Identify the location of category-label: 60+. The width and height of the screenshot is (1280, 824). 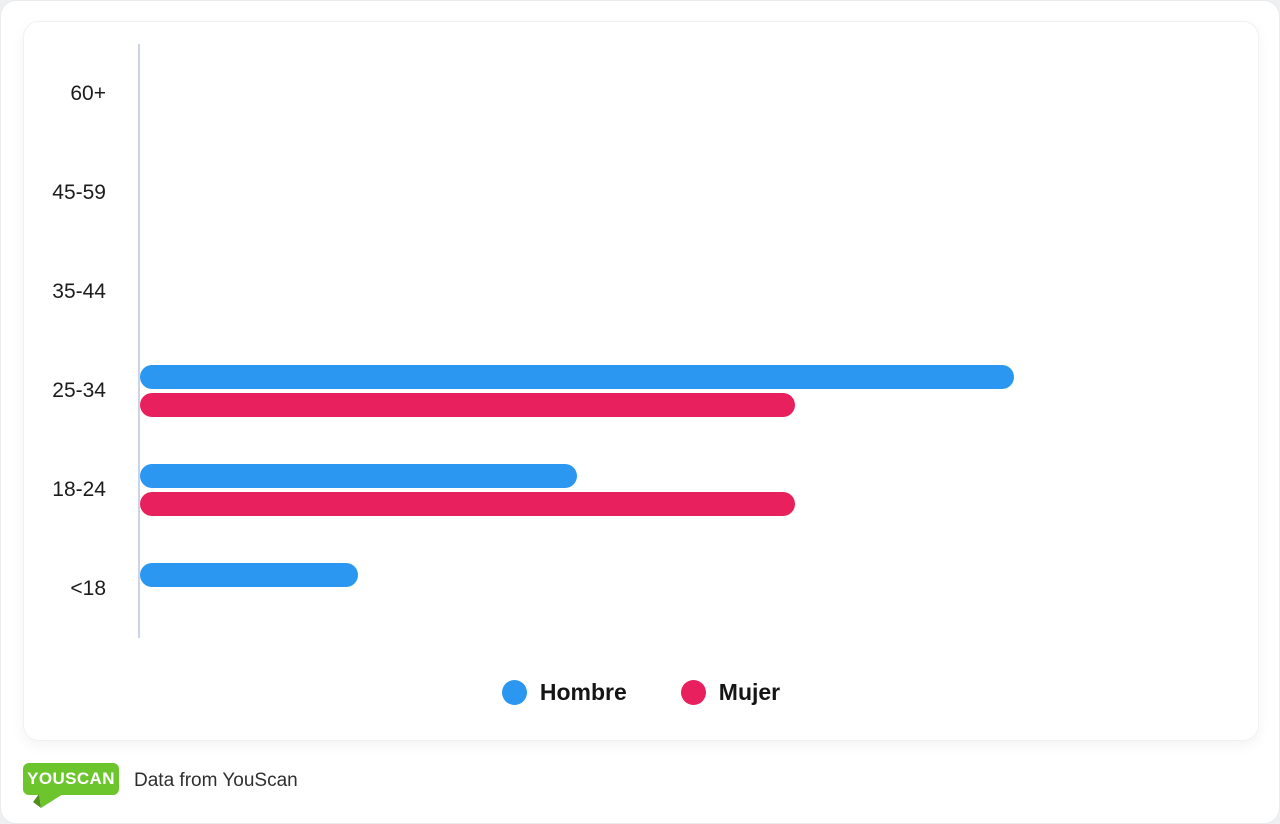
(88, 93).